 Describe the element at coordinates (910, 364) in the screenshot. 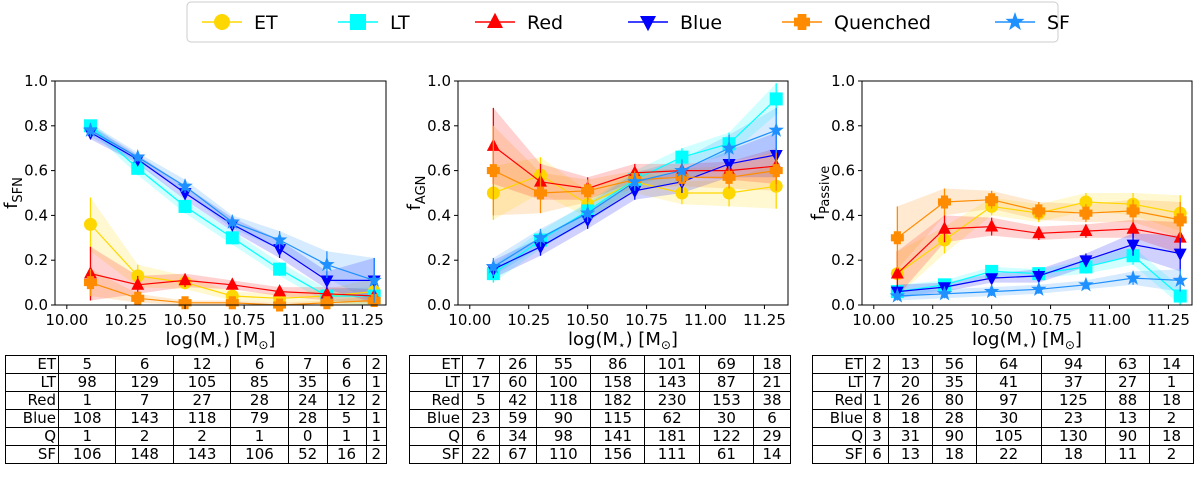

I see `table-cell: 13` at that location.